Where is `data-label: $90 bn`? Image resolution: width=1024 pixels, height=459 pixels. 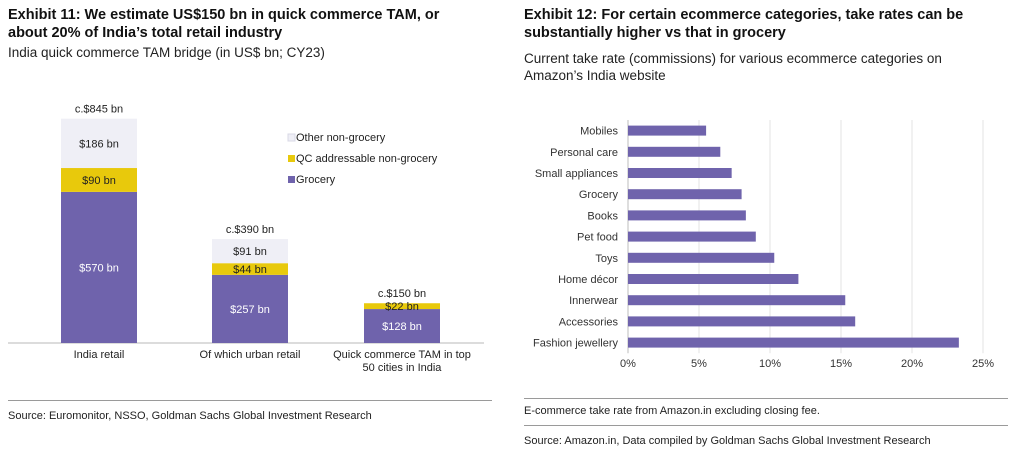 data-label: $90 bn is located at coordinates (99, 181).